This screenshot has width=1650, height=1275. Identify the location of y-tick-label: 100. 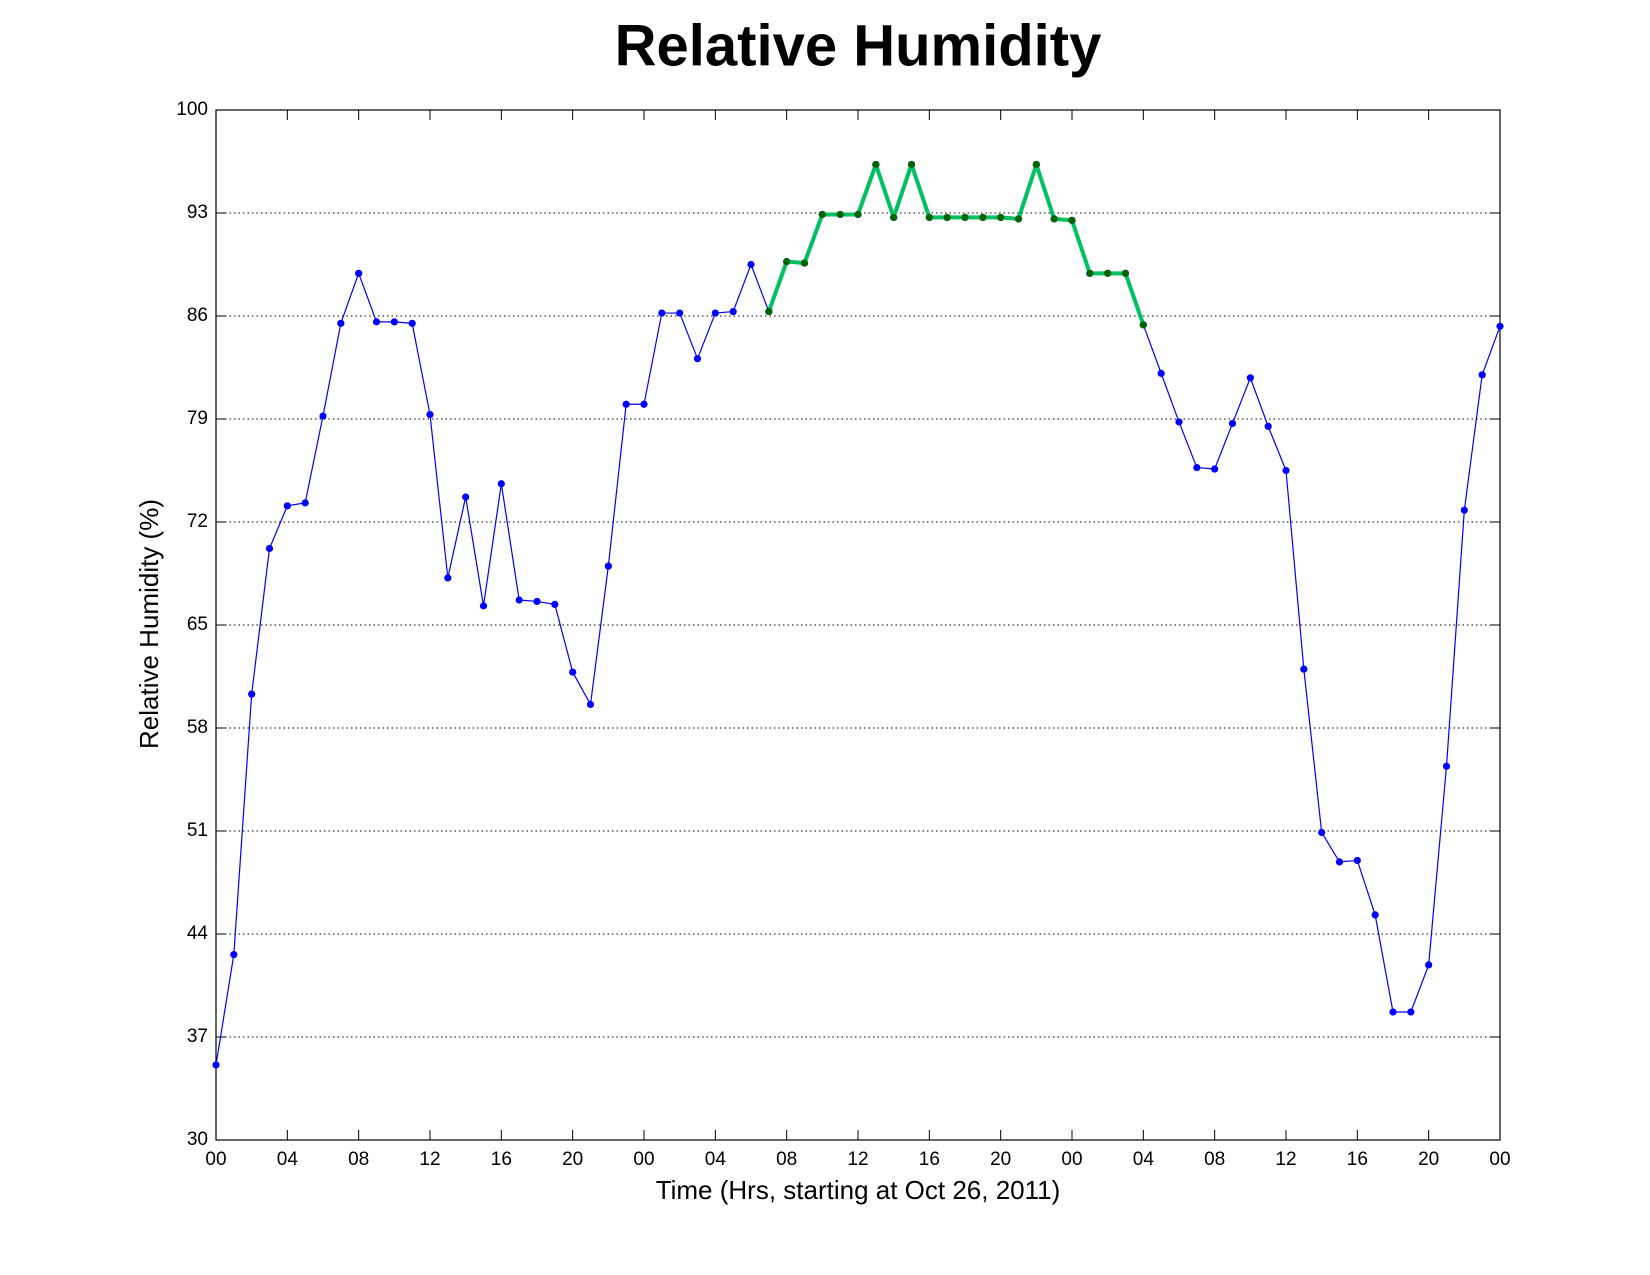
(192, 109).